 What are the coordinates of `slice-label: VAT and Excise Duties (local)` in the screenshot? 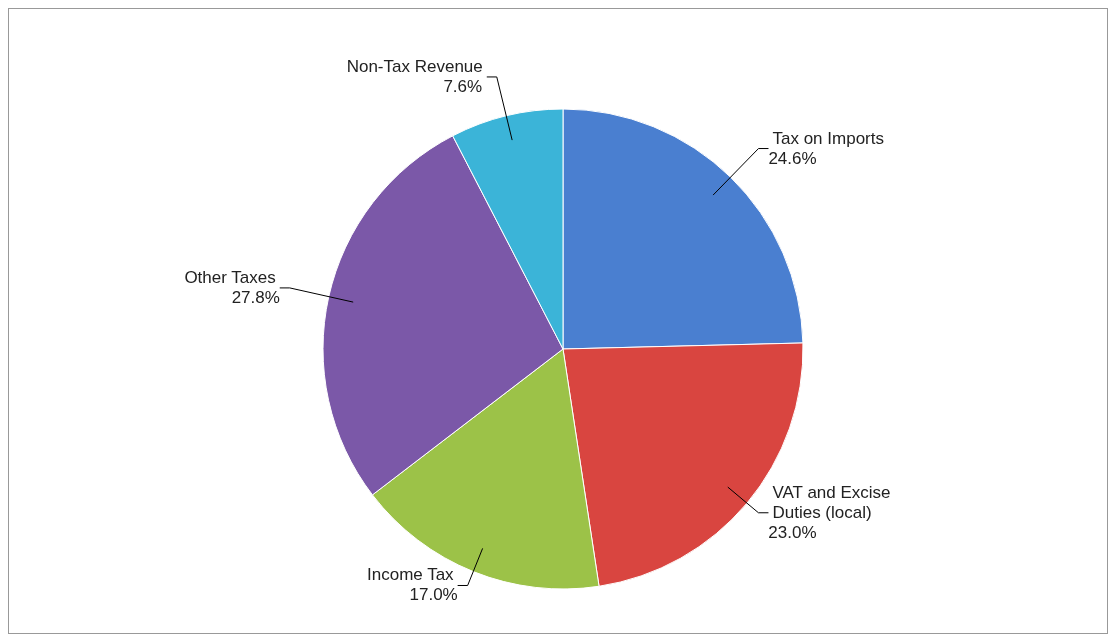 It's located at (831, 502).